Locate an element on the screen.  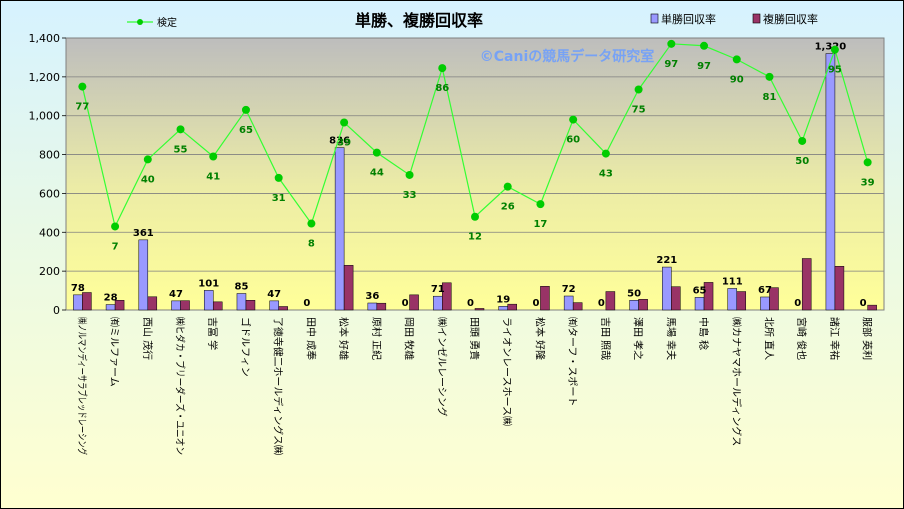
x-tick-label: ㈱ヒダカ・ブリーダーズ・ユニオン is located at coordinates (180, 386).